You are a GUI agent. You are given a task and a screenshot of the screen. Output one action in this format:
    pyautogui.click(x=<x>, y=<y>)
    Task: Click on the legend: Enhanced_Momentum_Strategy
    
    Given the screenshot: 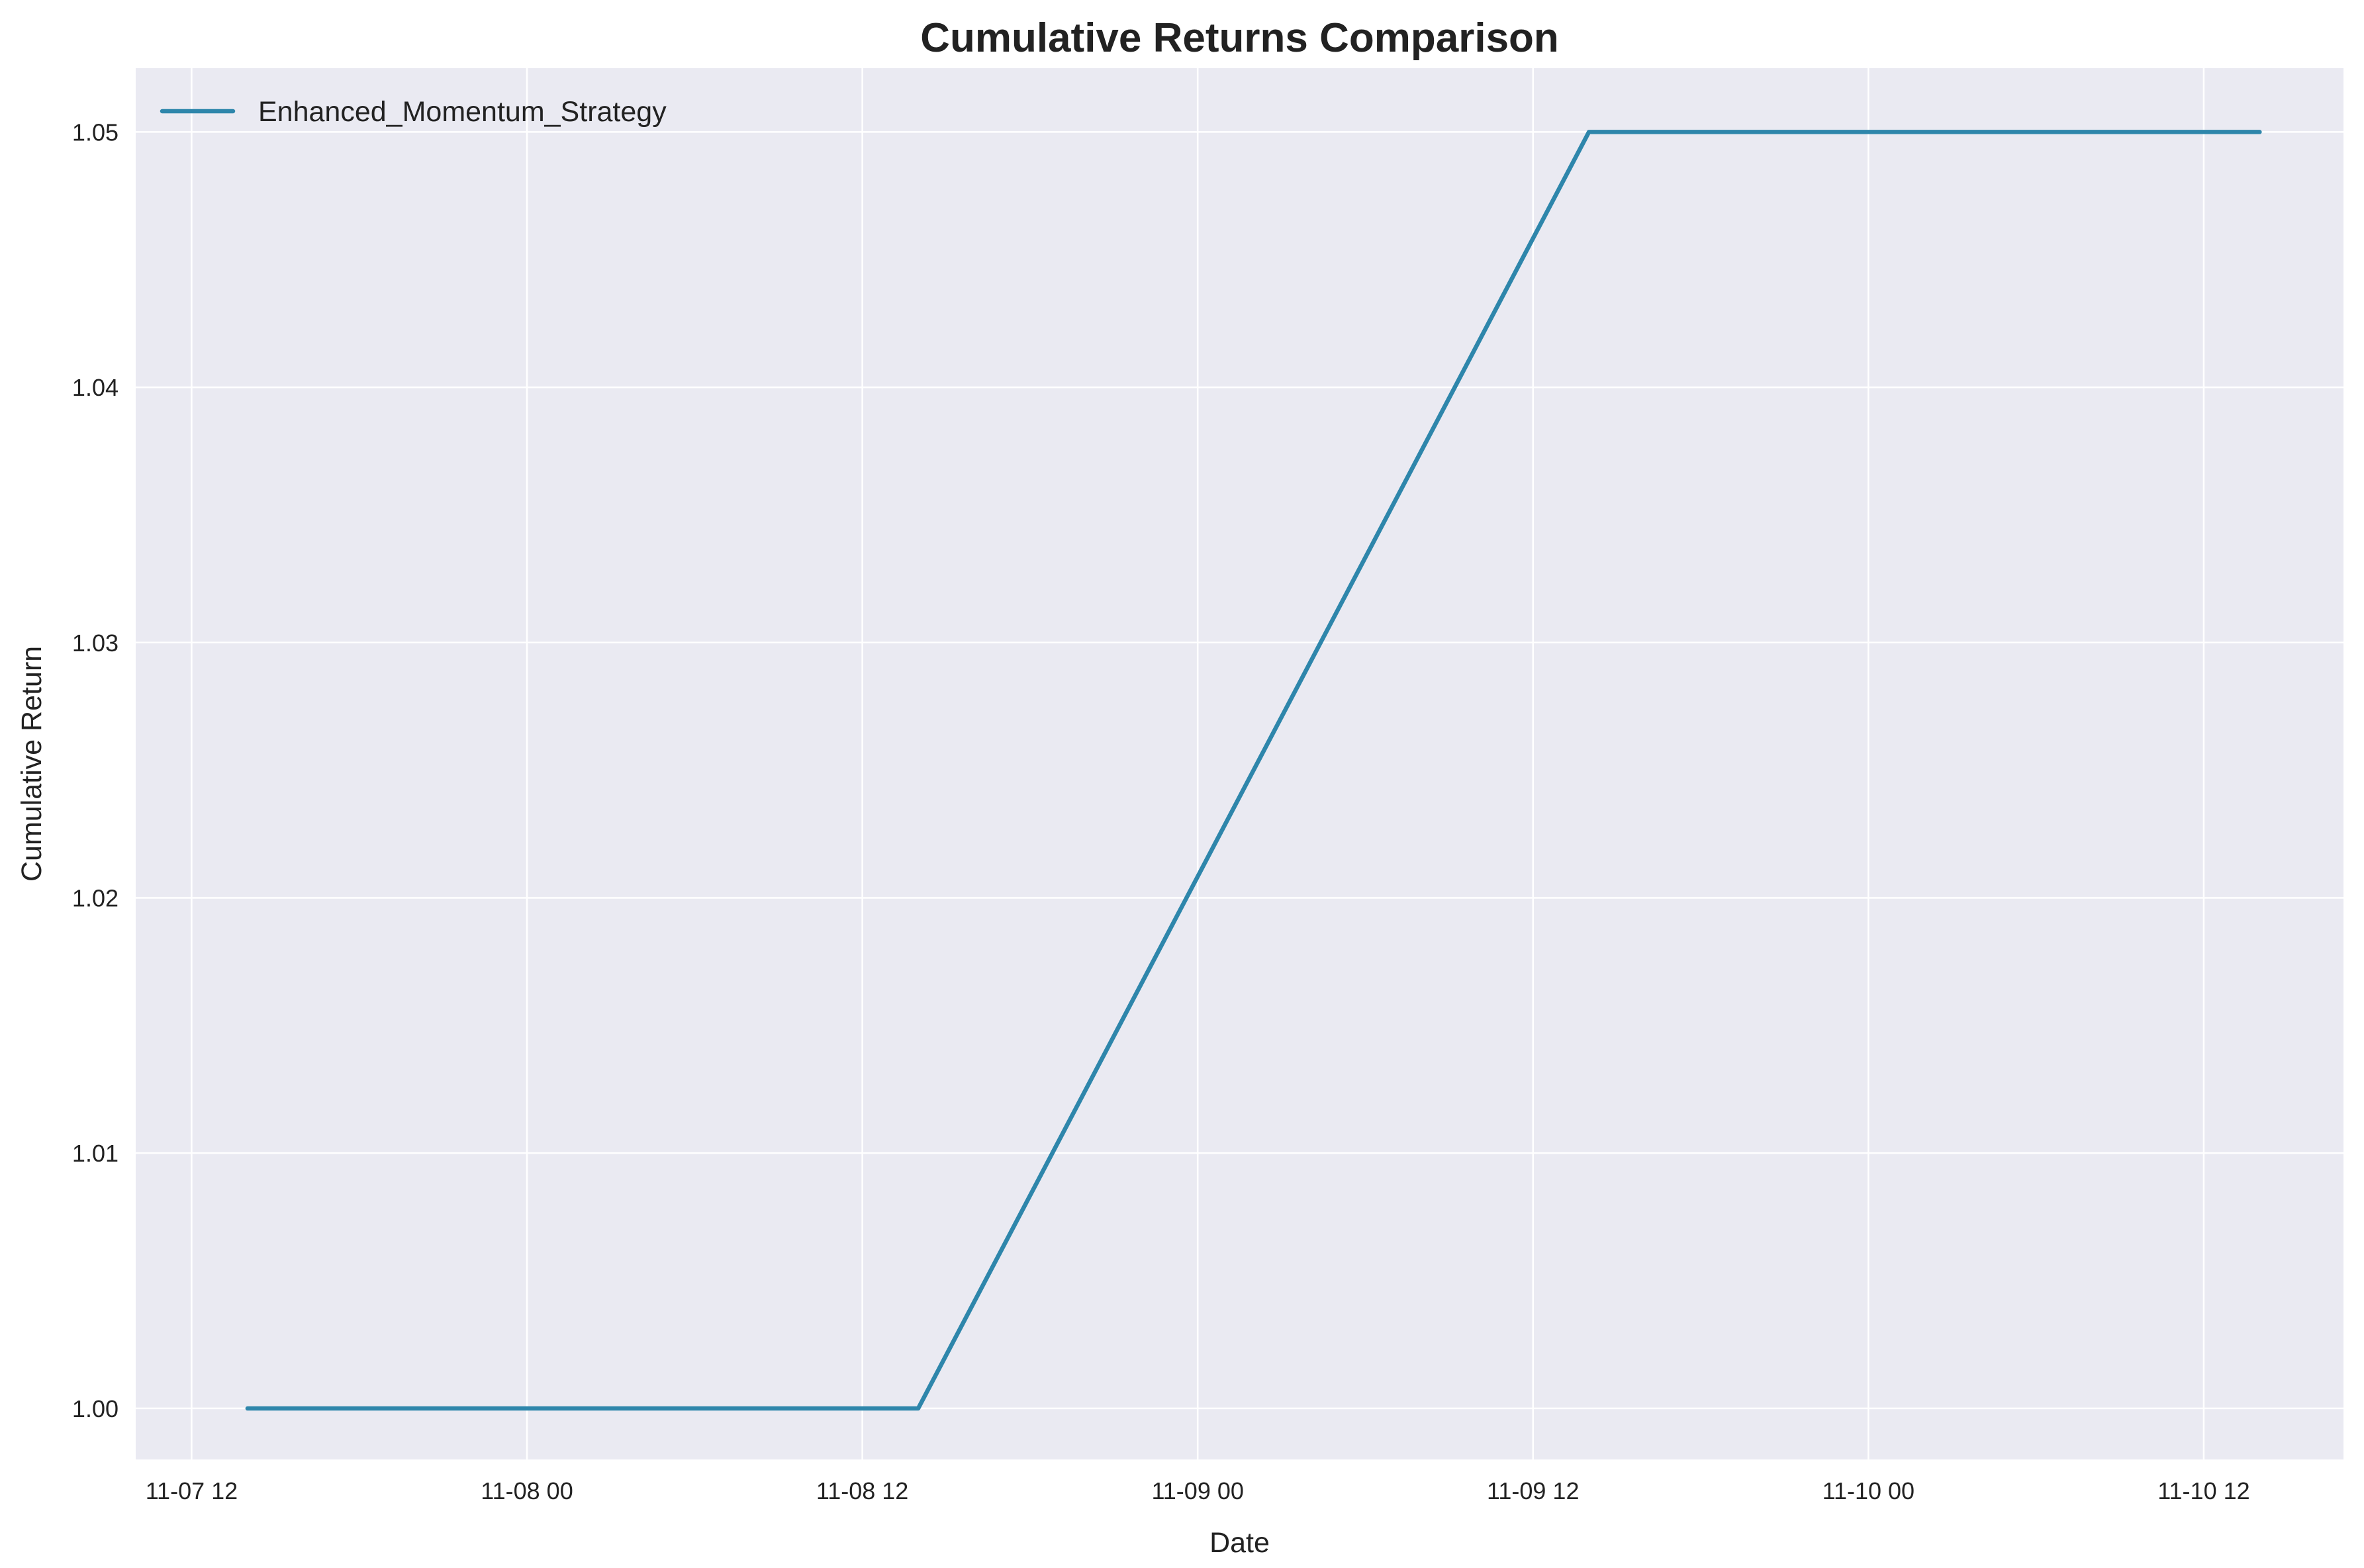 What is the action you would take?
    pyautogui.click(x=414, y=112)
    